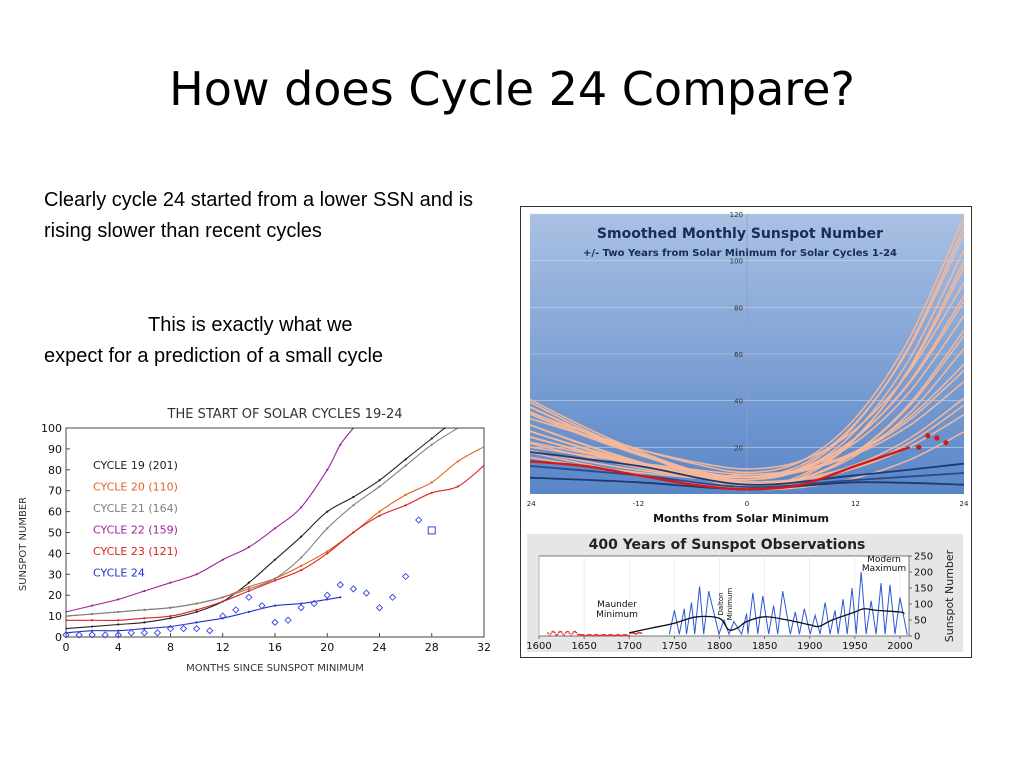 This screenshot has height=768, width=1024. I want to click on modern-label-1: Modern, so click(884, 560).